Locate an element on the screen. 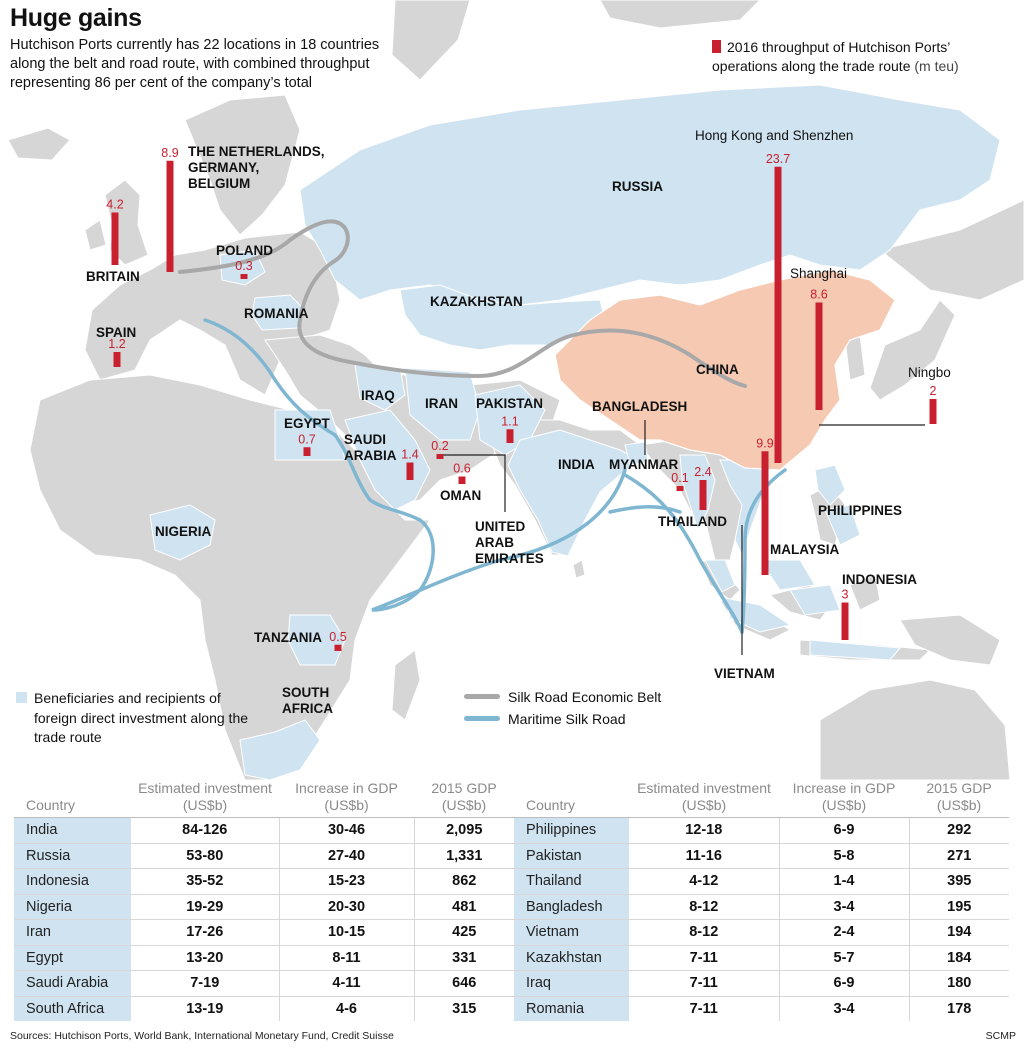 The image size is (1024, 1048). table-cell-investment: 12-18 is located at coordinates (704, 830).